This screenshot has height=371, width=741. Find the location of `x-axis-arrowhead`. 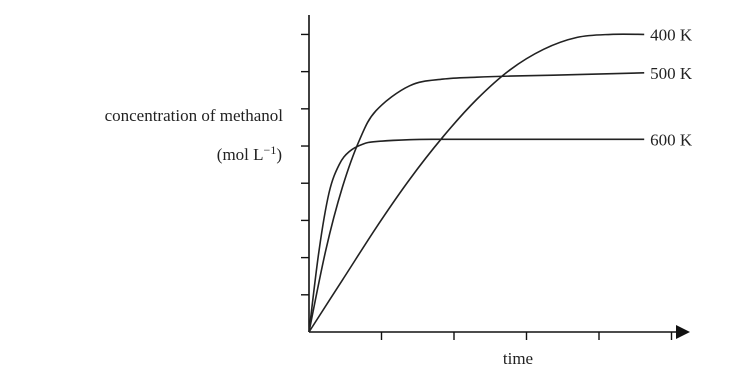

x-axis-arrowhead is located at coordinates (683, 332).